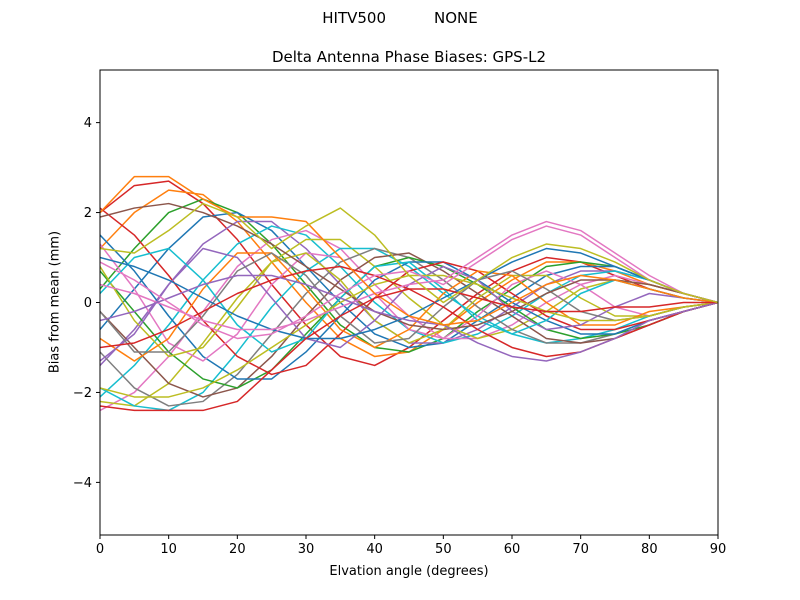  I want to click on x-tick-label: 20, so click(237, 549).